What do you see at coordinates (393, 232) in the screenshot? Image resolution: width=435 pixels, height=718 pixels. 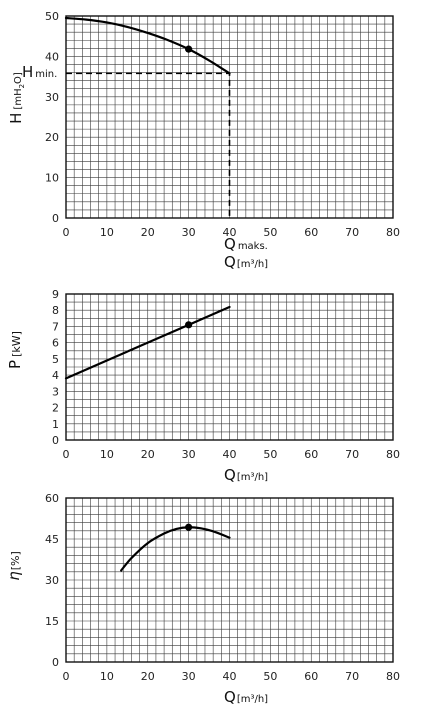 I see `head-x-tick-label: 80` at bounding box center [393, 232].